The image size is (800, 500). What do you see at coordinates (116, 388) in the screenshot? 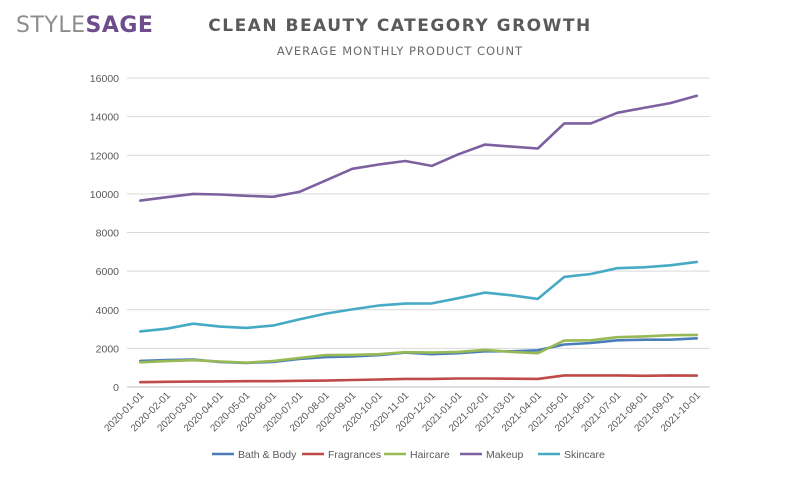
I see `y-tick-label: 0` at bounding box center [116, 388].